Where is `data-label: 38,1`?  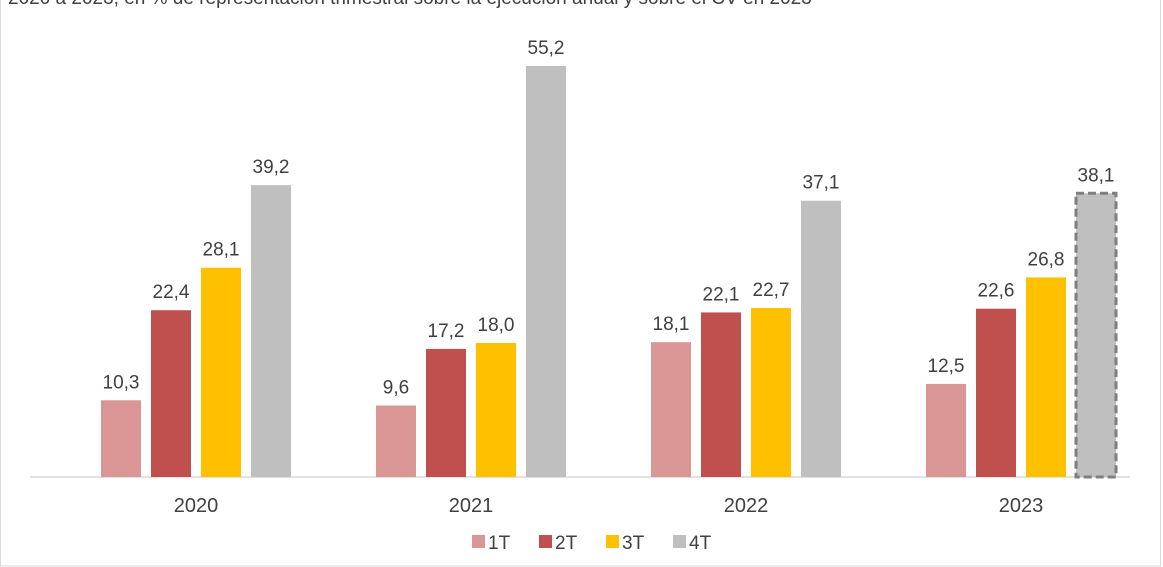 data-label: 38,1 is located at coordinates (1096, 175).